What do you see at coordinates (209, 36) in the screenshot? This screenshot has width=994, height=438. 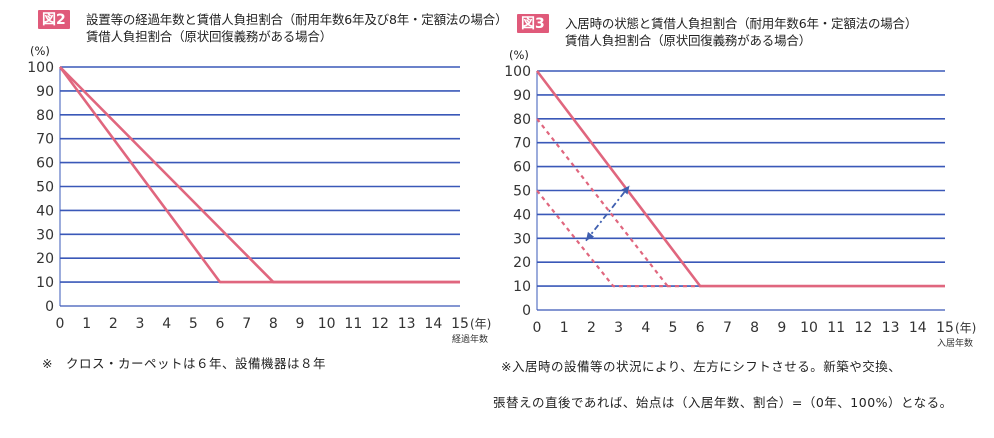 I see `figure-2-subtitle: 賃借人負担割合（原状回復義務がある場合）` at bounding box center [209, 36].